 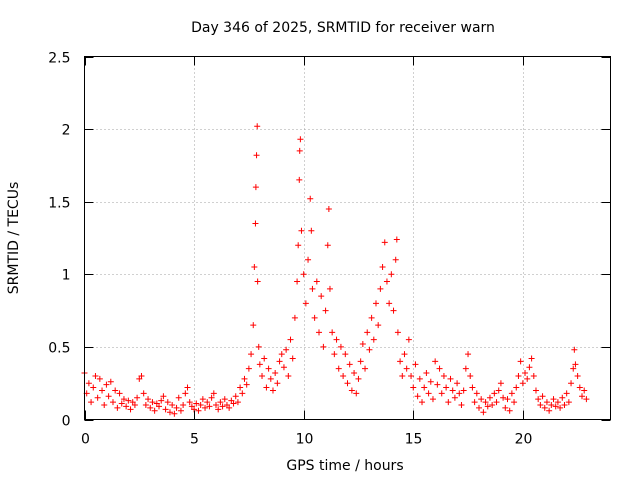 I want to click on y-tick-label: 1.5, so click(x=59, y=204).